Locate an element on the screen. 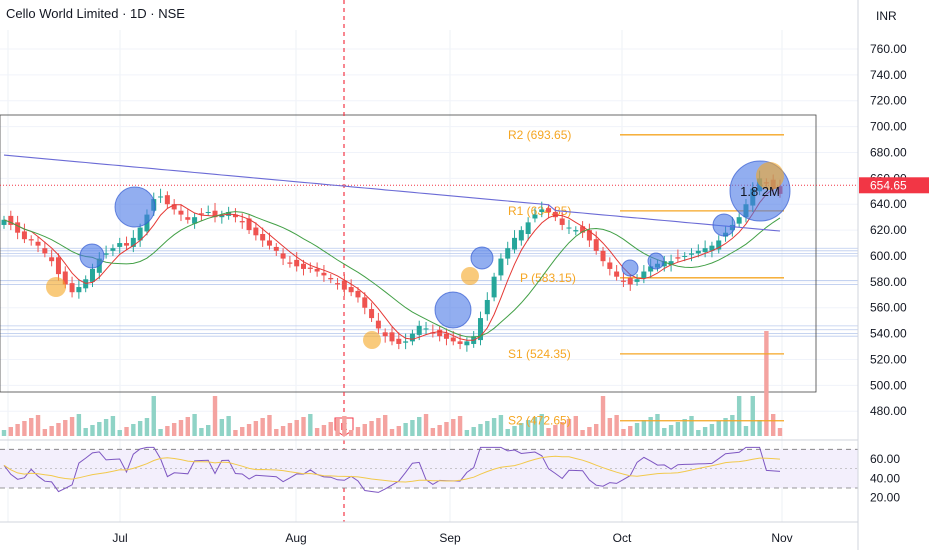 The image size is (932, 550). rsi-tick: 20.00 is located at coordinates (885, 498).